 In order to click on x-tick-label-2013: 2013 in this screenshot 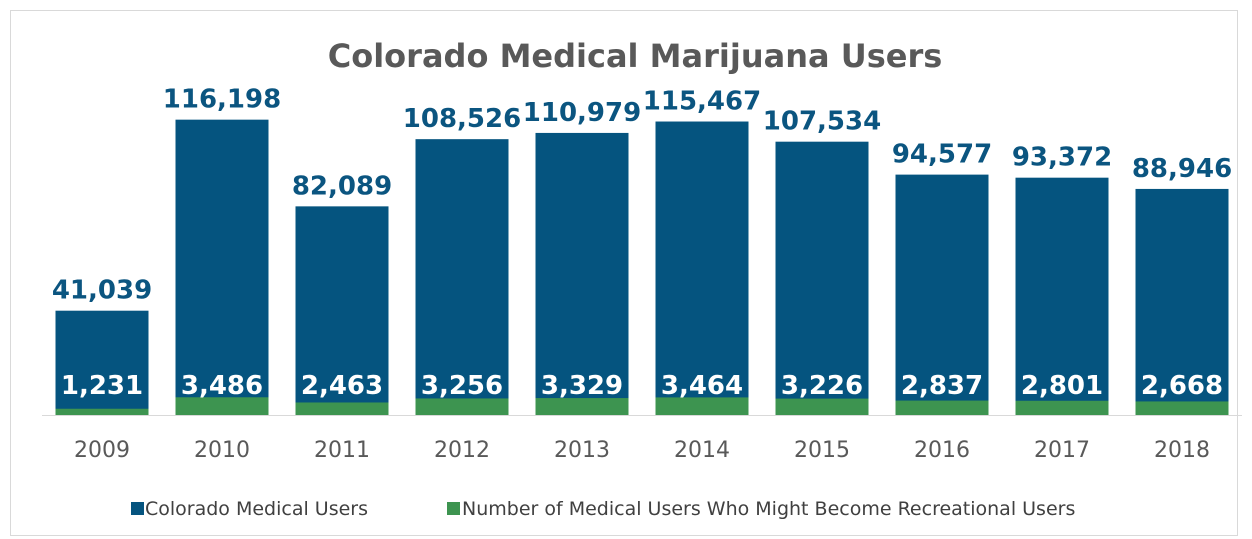, I will do `click(582, 450)`.